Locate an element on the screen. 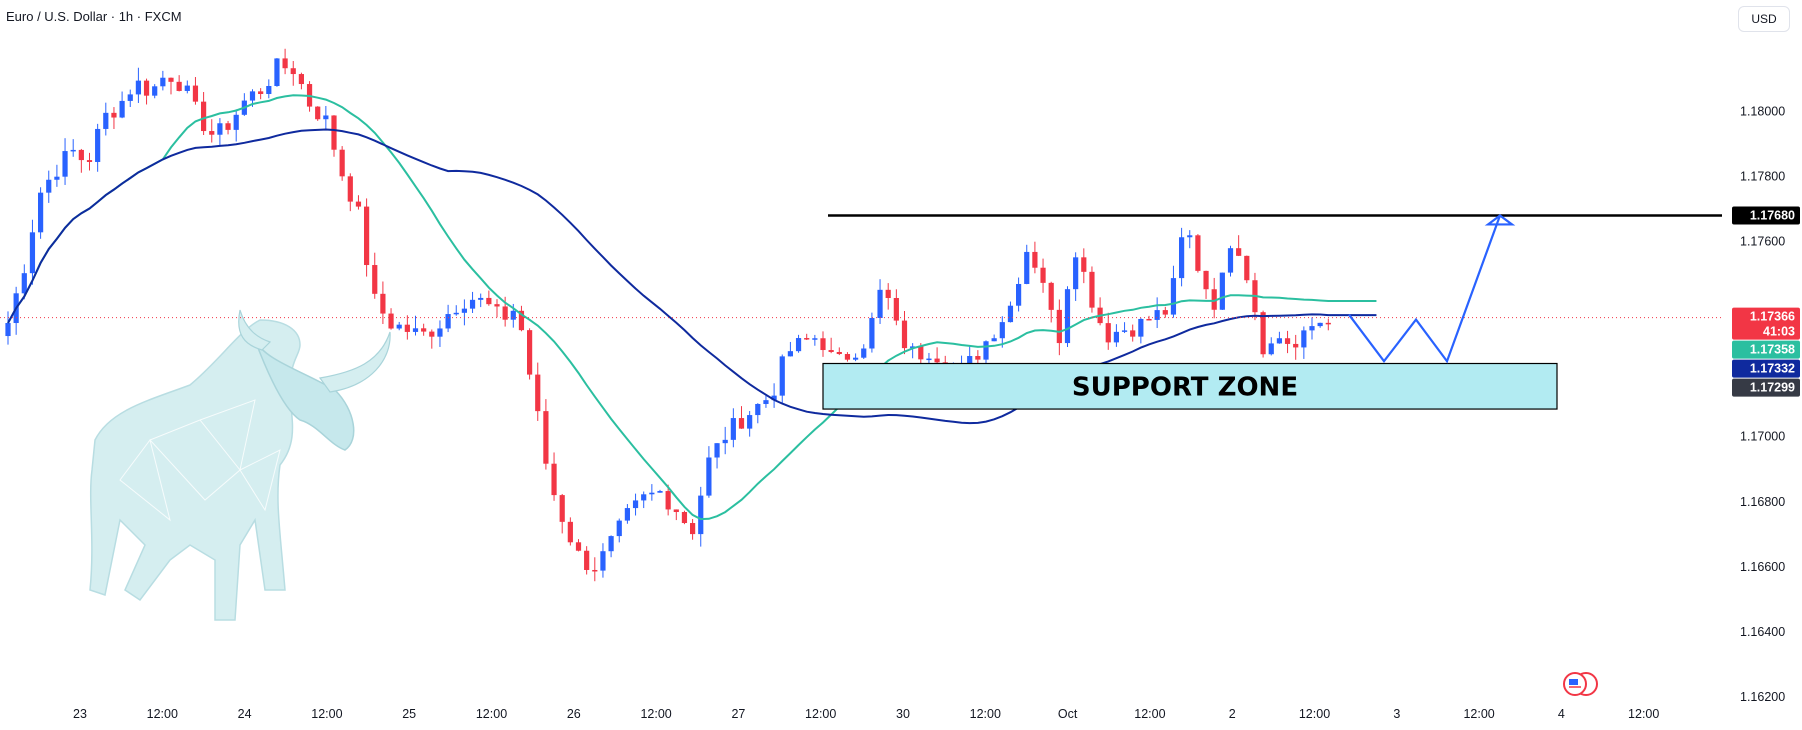  bull-horn-right is located at coordinates (354, 362).